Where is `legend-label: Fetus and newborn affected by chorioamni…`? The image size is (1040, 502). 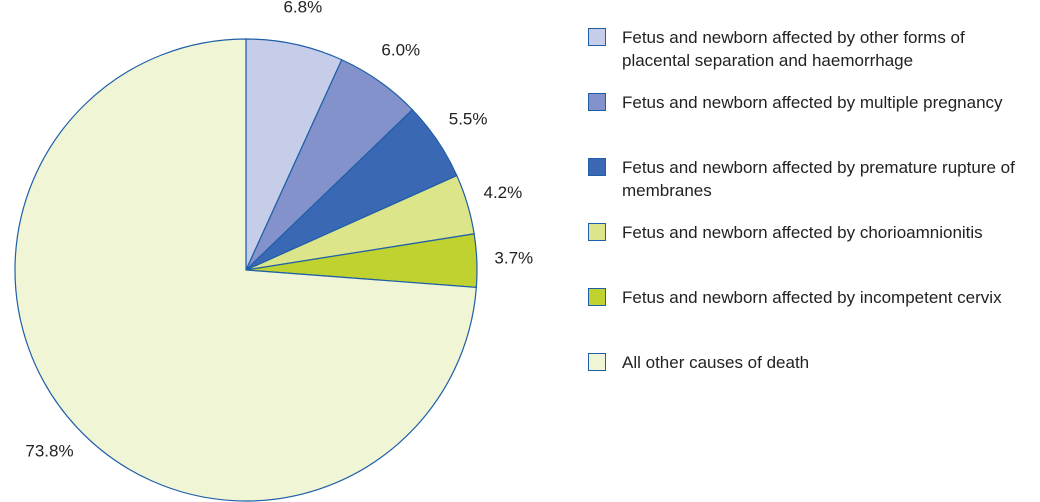
legend-label: Fetus and newborn affected by chorioamni… is located at coordinates (802, 232).